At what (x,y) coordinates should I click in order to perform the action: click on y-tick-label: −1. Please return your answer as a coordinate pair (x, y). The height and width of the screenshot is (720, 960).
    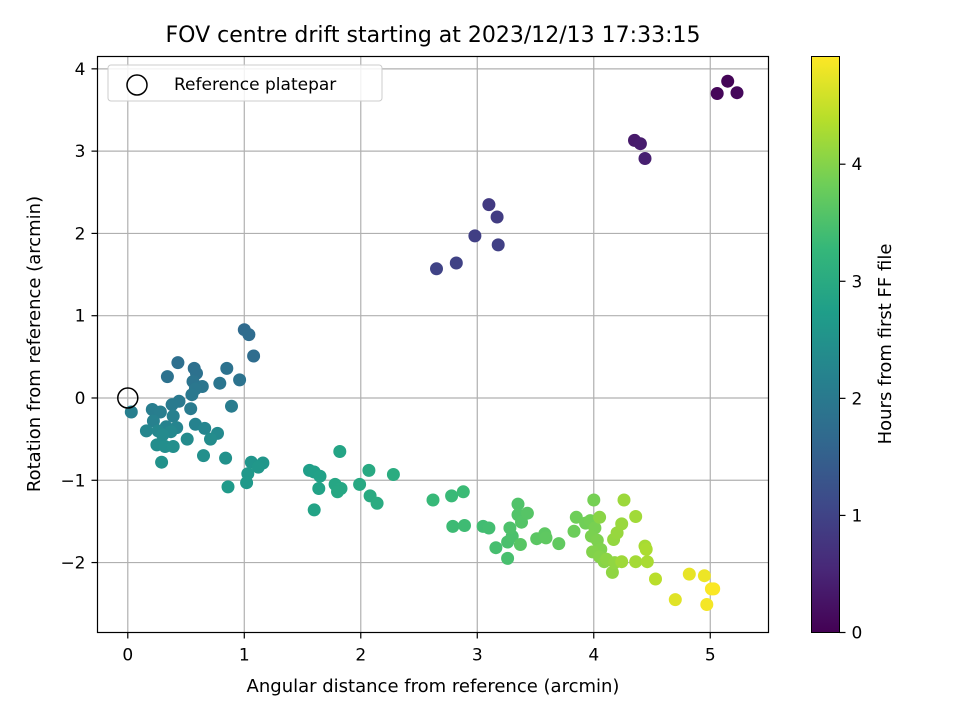
    Looking at the image, I should click on (72, 481).